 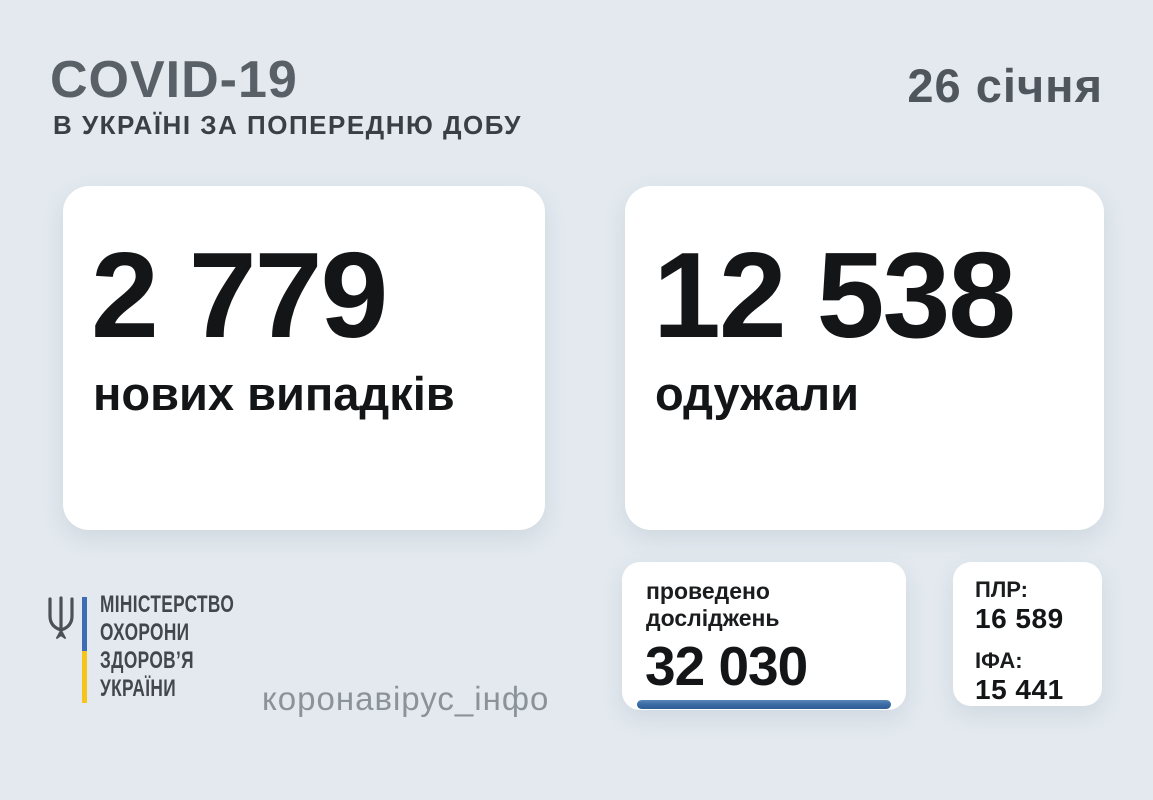 I want to click on tests-value: 32 030, so click(x=726, y=666).